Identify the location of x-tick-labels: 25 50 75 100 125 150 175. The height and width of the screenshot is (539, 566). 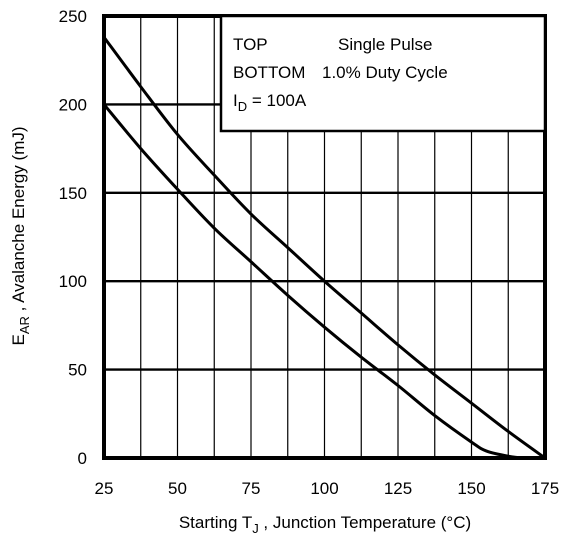
(327, 488).